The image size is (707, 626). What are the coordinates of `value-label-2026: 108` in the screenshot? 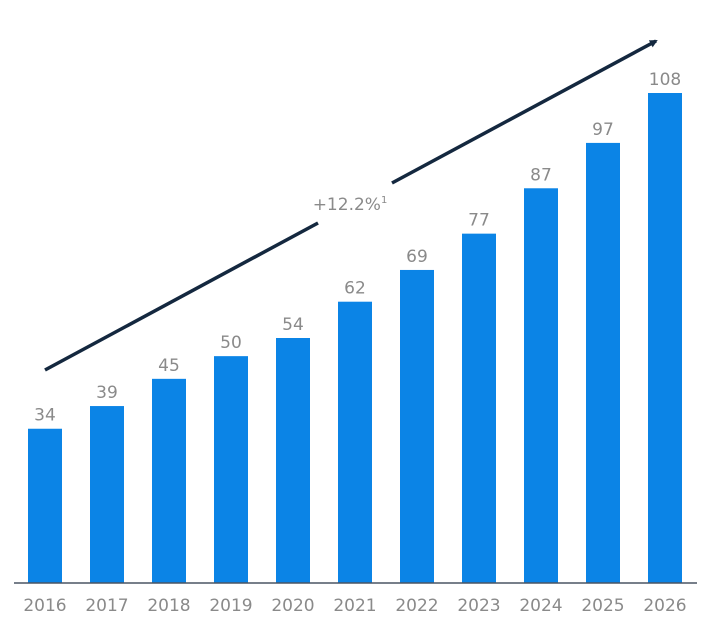 It's located at (665, 80).